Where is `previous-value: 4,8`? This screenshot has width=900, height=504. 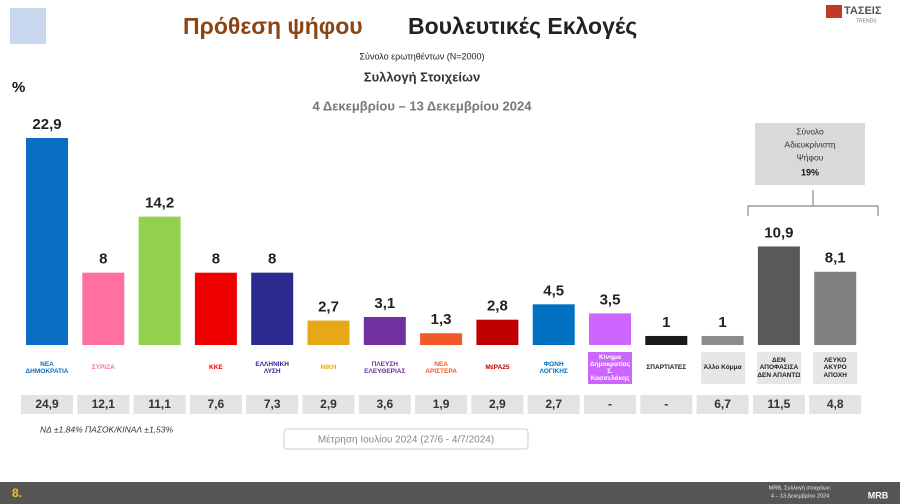
previous-value: 4,8 is located at coordinates (835, 404).